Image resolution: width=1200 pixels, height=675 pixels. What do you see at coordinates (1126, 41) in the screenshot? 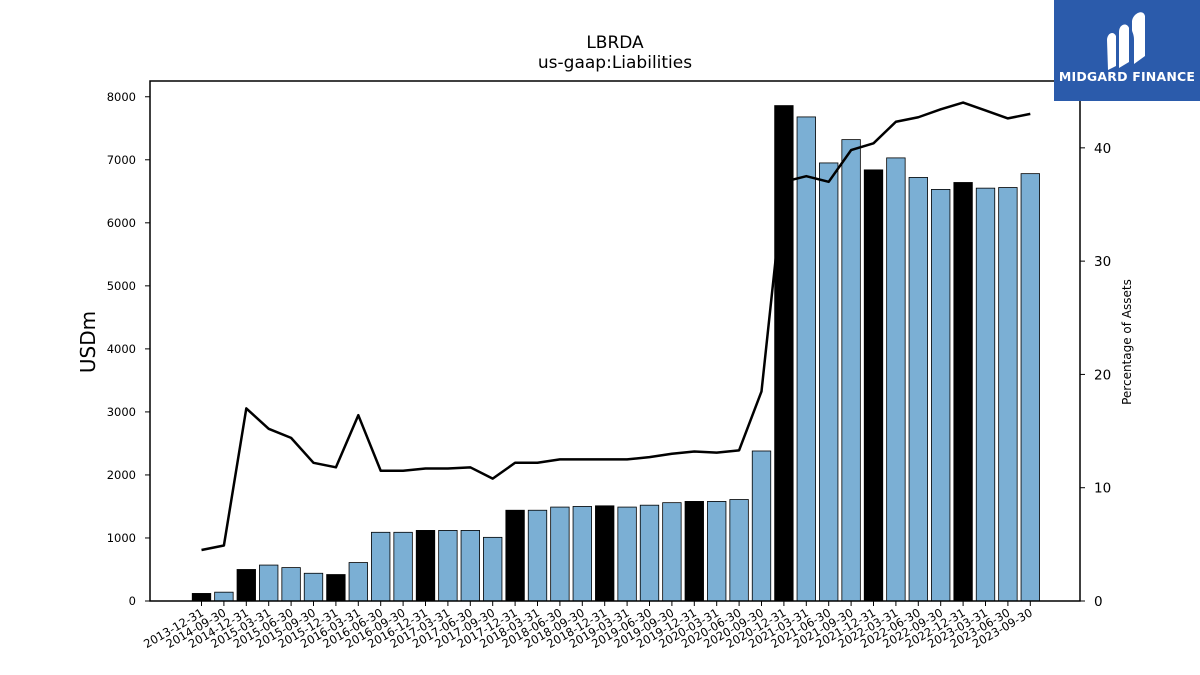
I see `midgard-logo-icon` at bounding box center [1126, 41].